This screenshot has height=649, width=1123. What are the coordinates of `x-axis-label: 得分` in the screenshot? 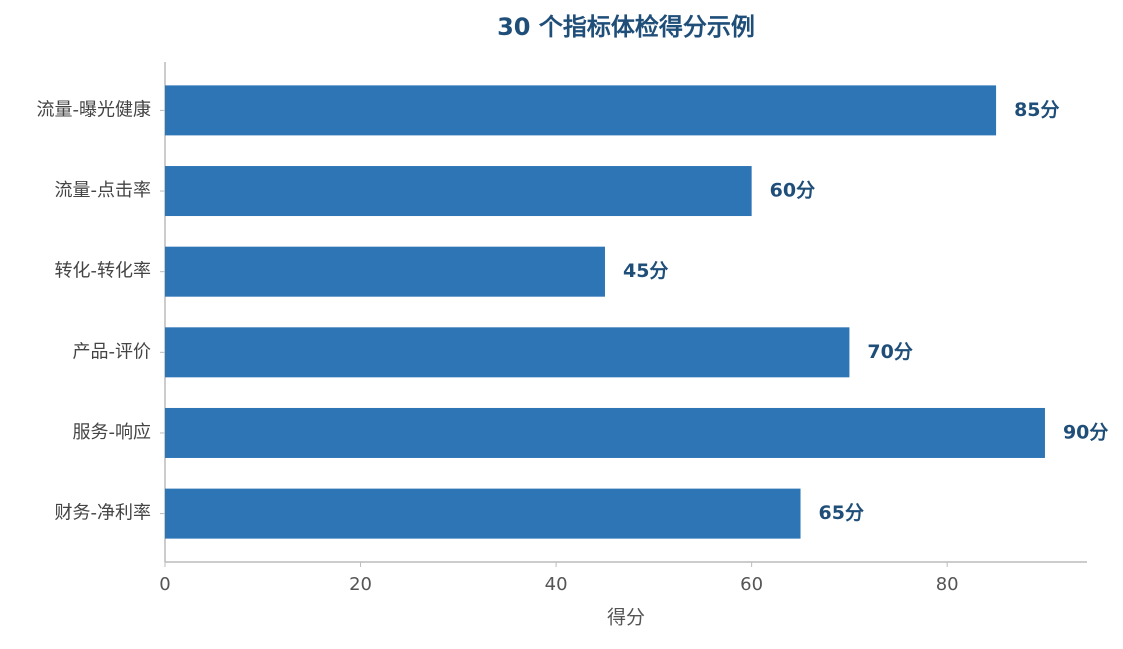 It's located at (626, 618).